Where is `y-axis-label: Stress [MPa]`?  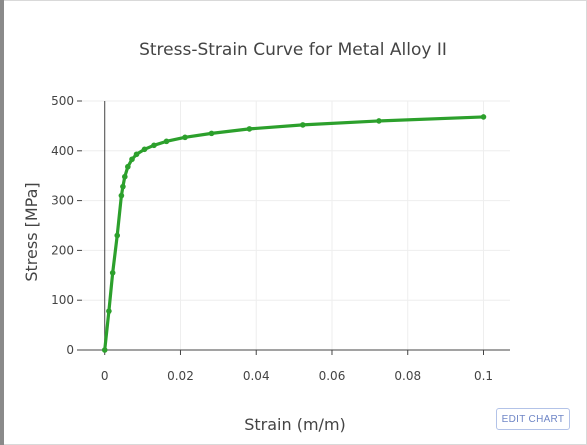 y-axis-label: Stress [MPa] is located at coordinates (31, 231).